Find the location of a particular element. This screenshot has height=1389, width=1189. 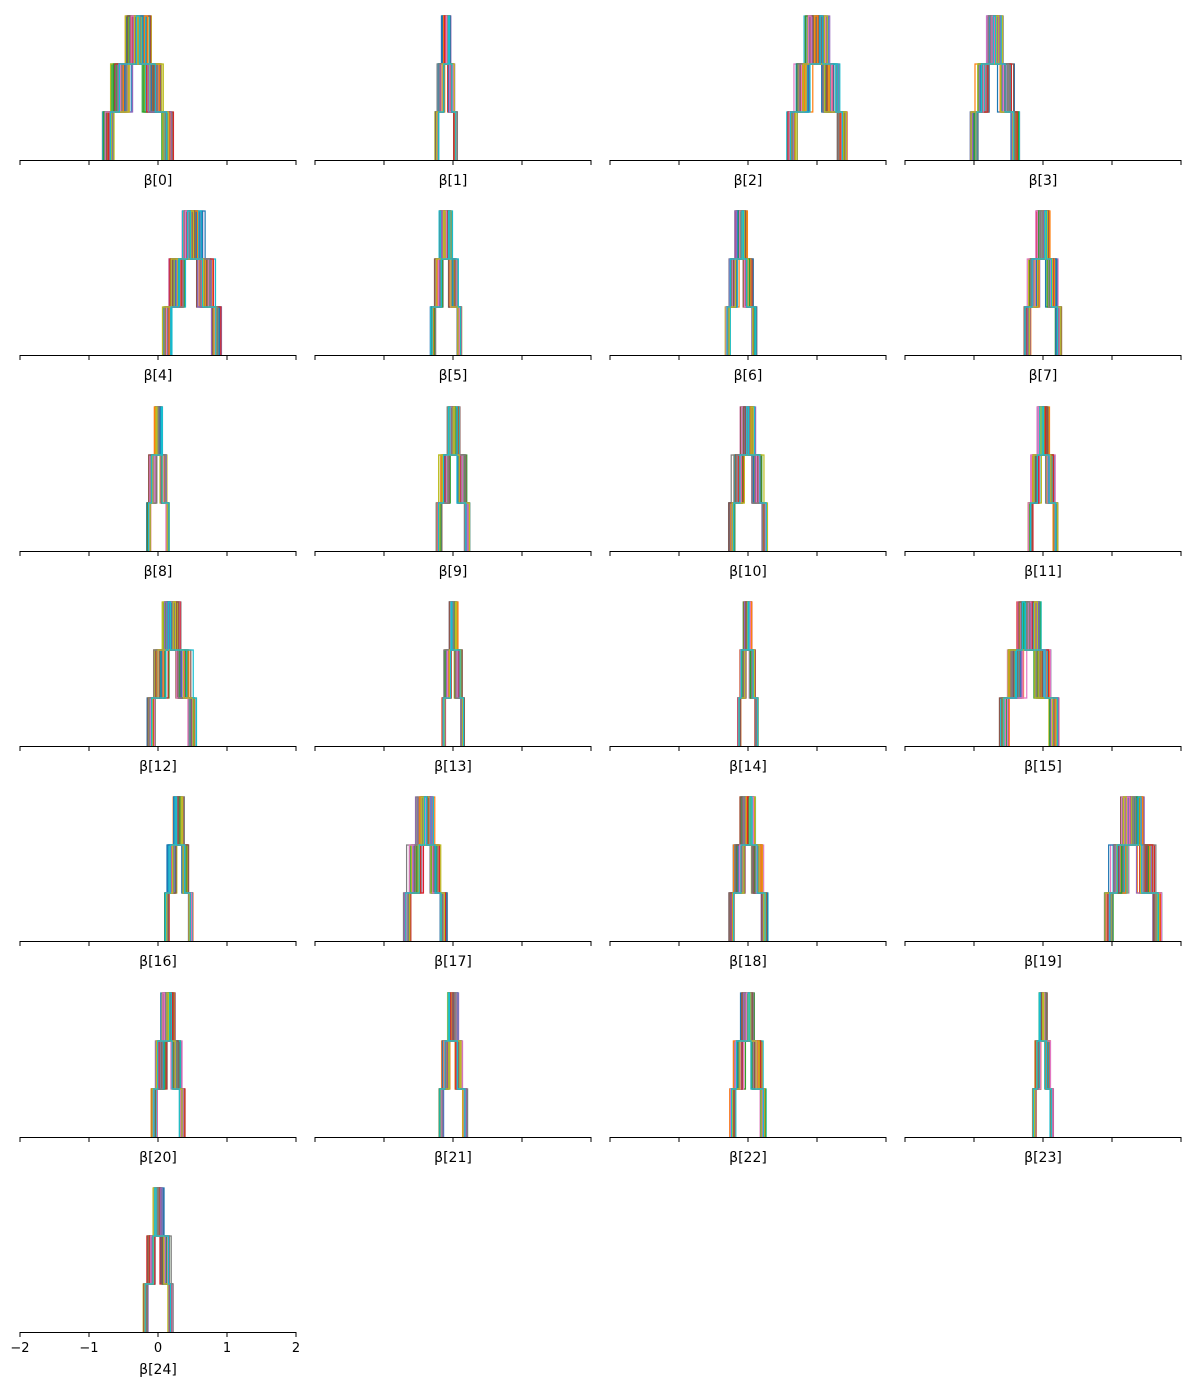

panel-xlabel: β[16] is located at coordinates (158, 962).